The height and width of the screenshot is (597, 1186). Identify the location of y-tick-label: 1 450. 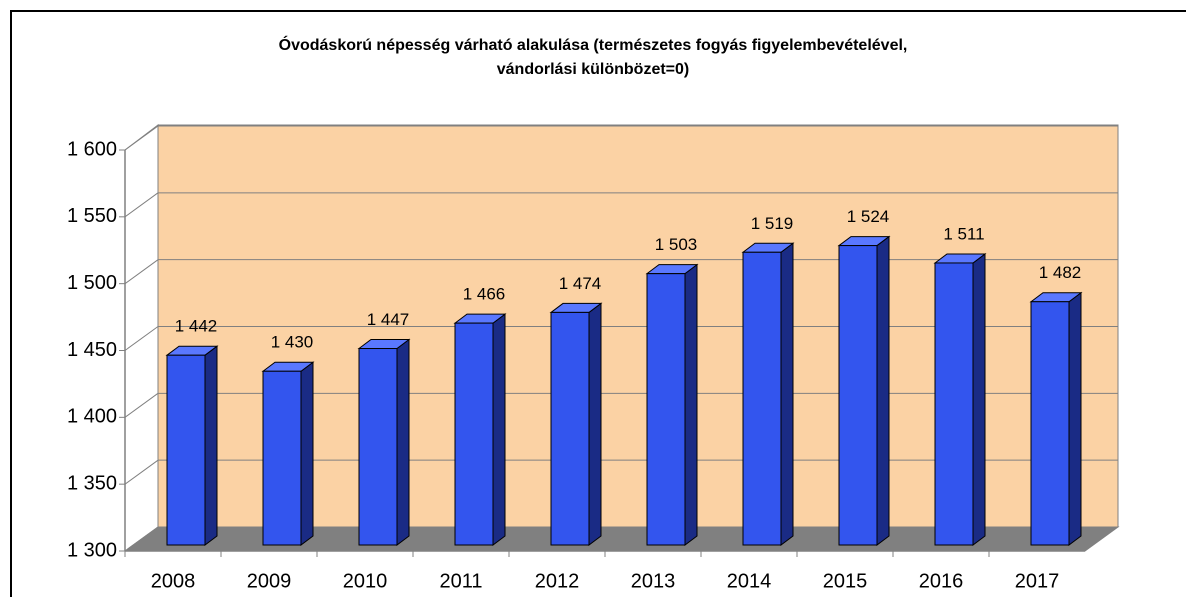
(92, 350).